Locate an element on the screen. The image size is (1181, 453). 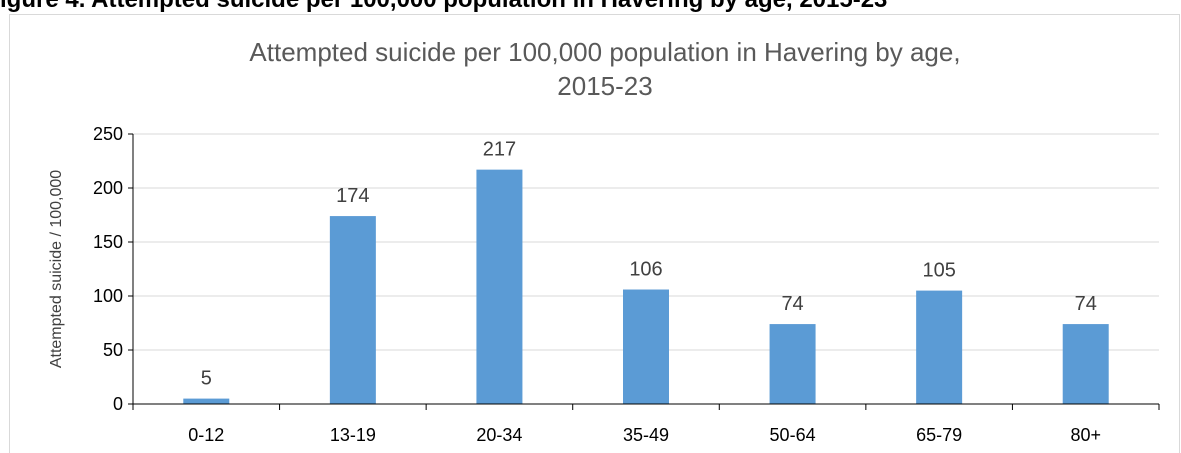
data-label: 217 is located at coordinates (499, 150).